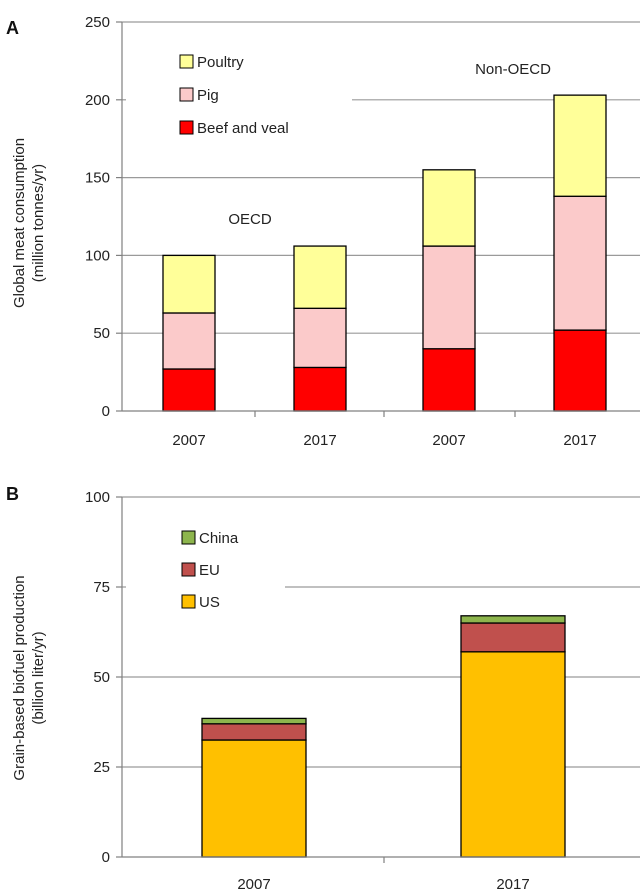 This screenshot has width=644, height=895. I want to click on legend-label-beef-and-veal: Beef and veal, so click(243, 128).